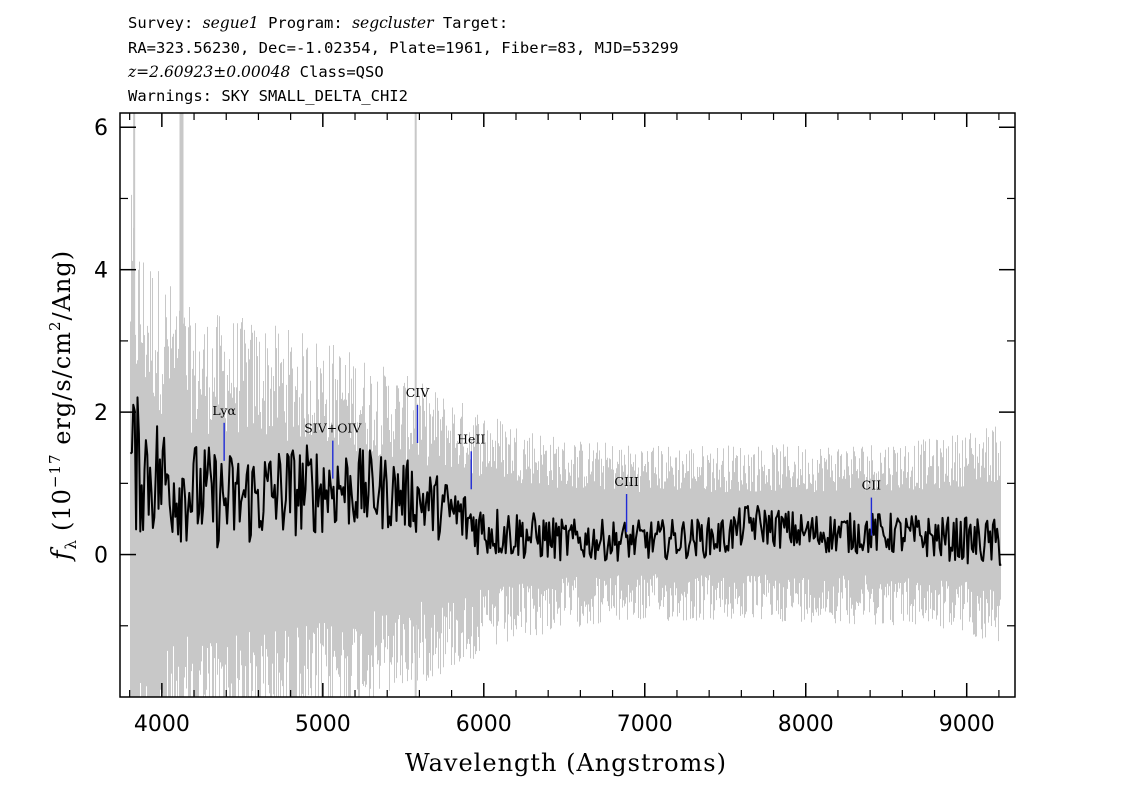 The height and width of the screenshot is (810, 1134). What do you see at coordinates (337, 72) in the screenshot?
I see `class-value: Class=QSO` at bounding box center [337, 72].